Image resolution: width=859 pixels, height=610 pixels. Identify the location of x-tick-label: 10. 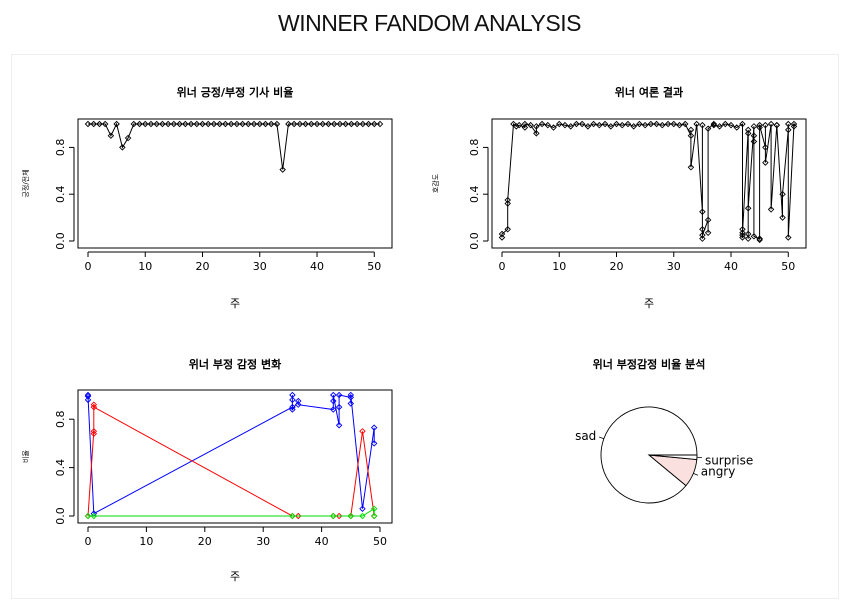
(145, 266).